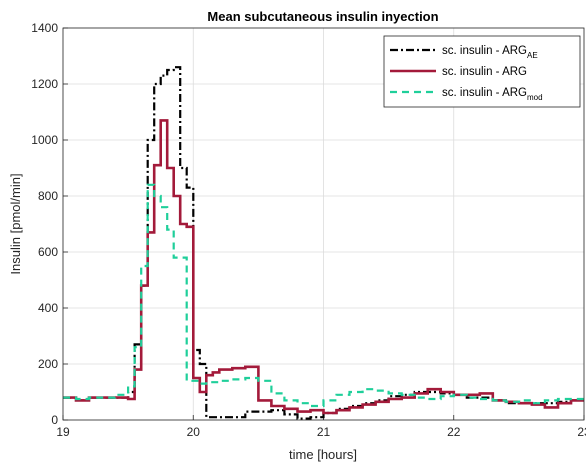  Describe the element at coordinates (324, 432) in the screenshot. I see `x-tick-label: 21` at that location.